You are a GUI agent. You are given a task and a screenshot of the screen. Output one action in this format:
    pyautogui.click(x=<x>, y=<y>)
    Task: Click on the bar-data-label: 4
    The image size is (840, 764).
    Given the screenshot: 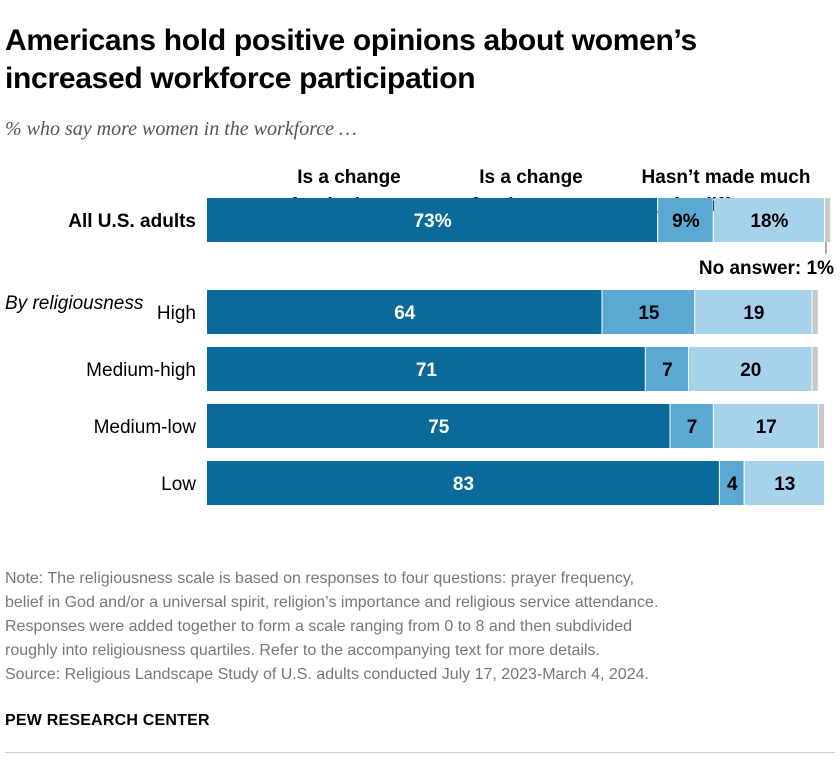 What is the action you would take?
    pyautogui.click(x=732, y=484)
    